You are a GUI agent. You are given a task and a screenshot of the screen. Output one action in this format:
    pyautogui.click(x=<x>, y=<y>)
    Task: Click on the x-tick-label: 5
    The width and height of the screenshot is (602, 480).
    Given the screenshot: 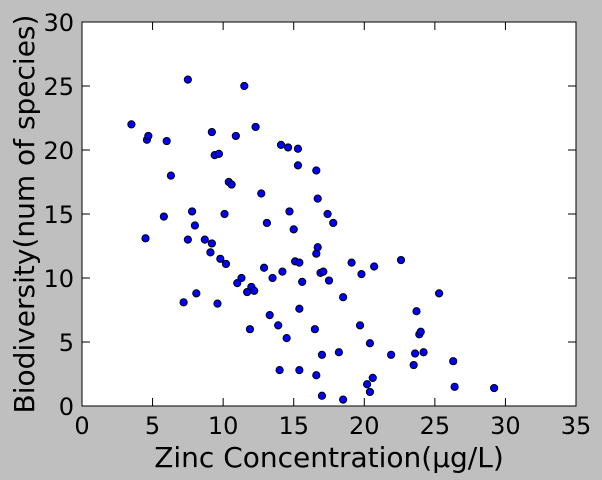 What is the action you would take?
    pyautogui.click(x=152, y=426)
    